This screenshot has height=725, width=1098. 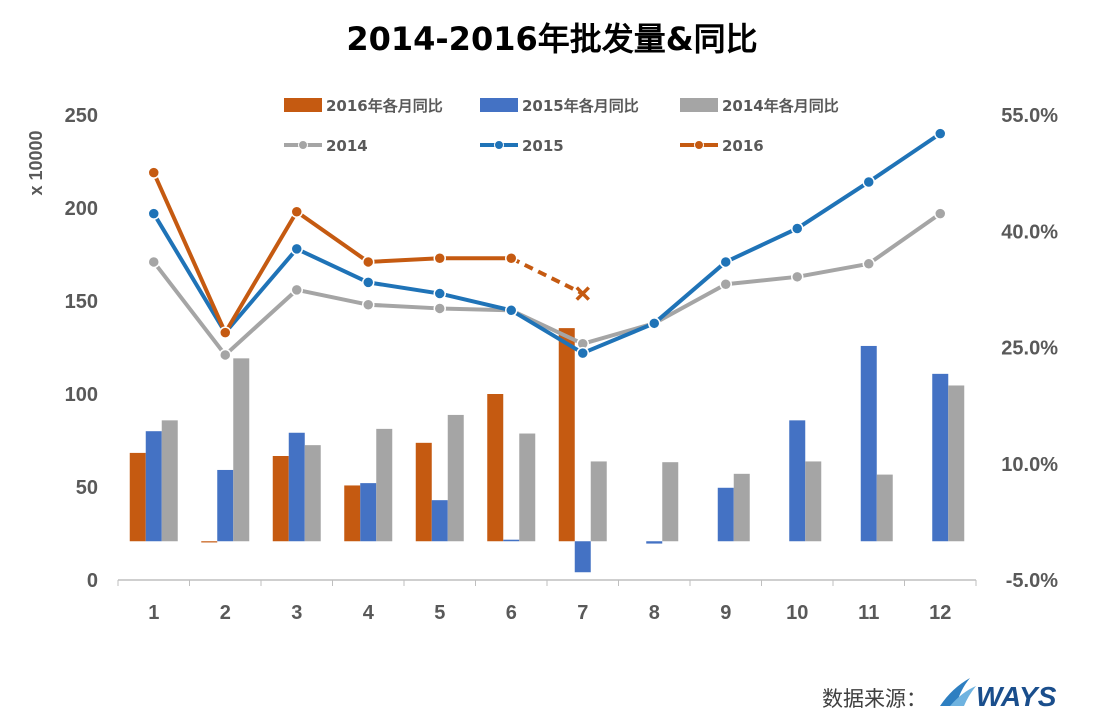 I want to click on point-2014-m10, so click(x=797, y=277).